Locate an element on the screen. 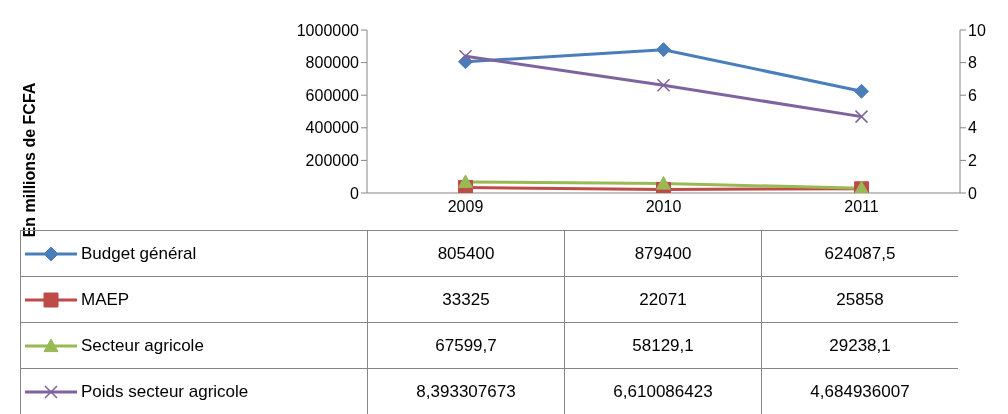  data-label: 4,684936007 is located at coordinates (859, 391).